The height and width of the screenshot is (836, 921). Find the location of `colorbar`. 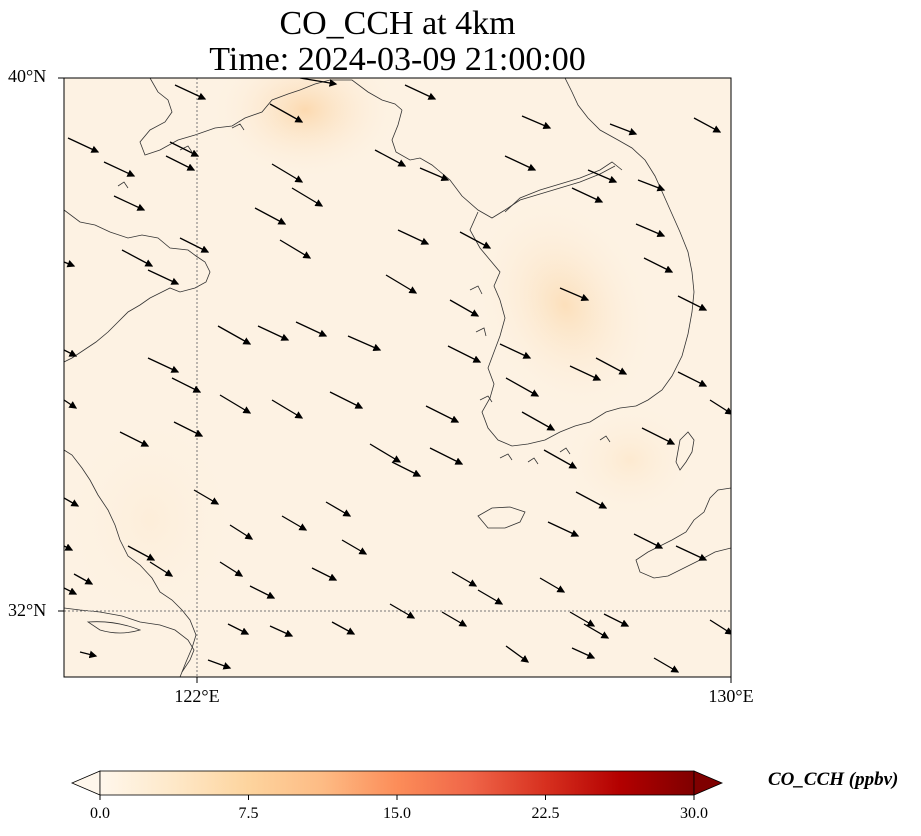

colorbar is located at coordinates (397, 785).